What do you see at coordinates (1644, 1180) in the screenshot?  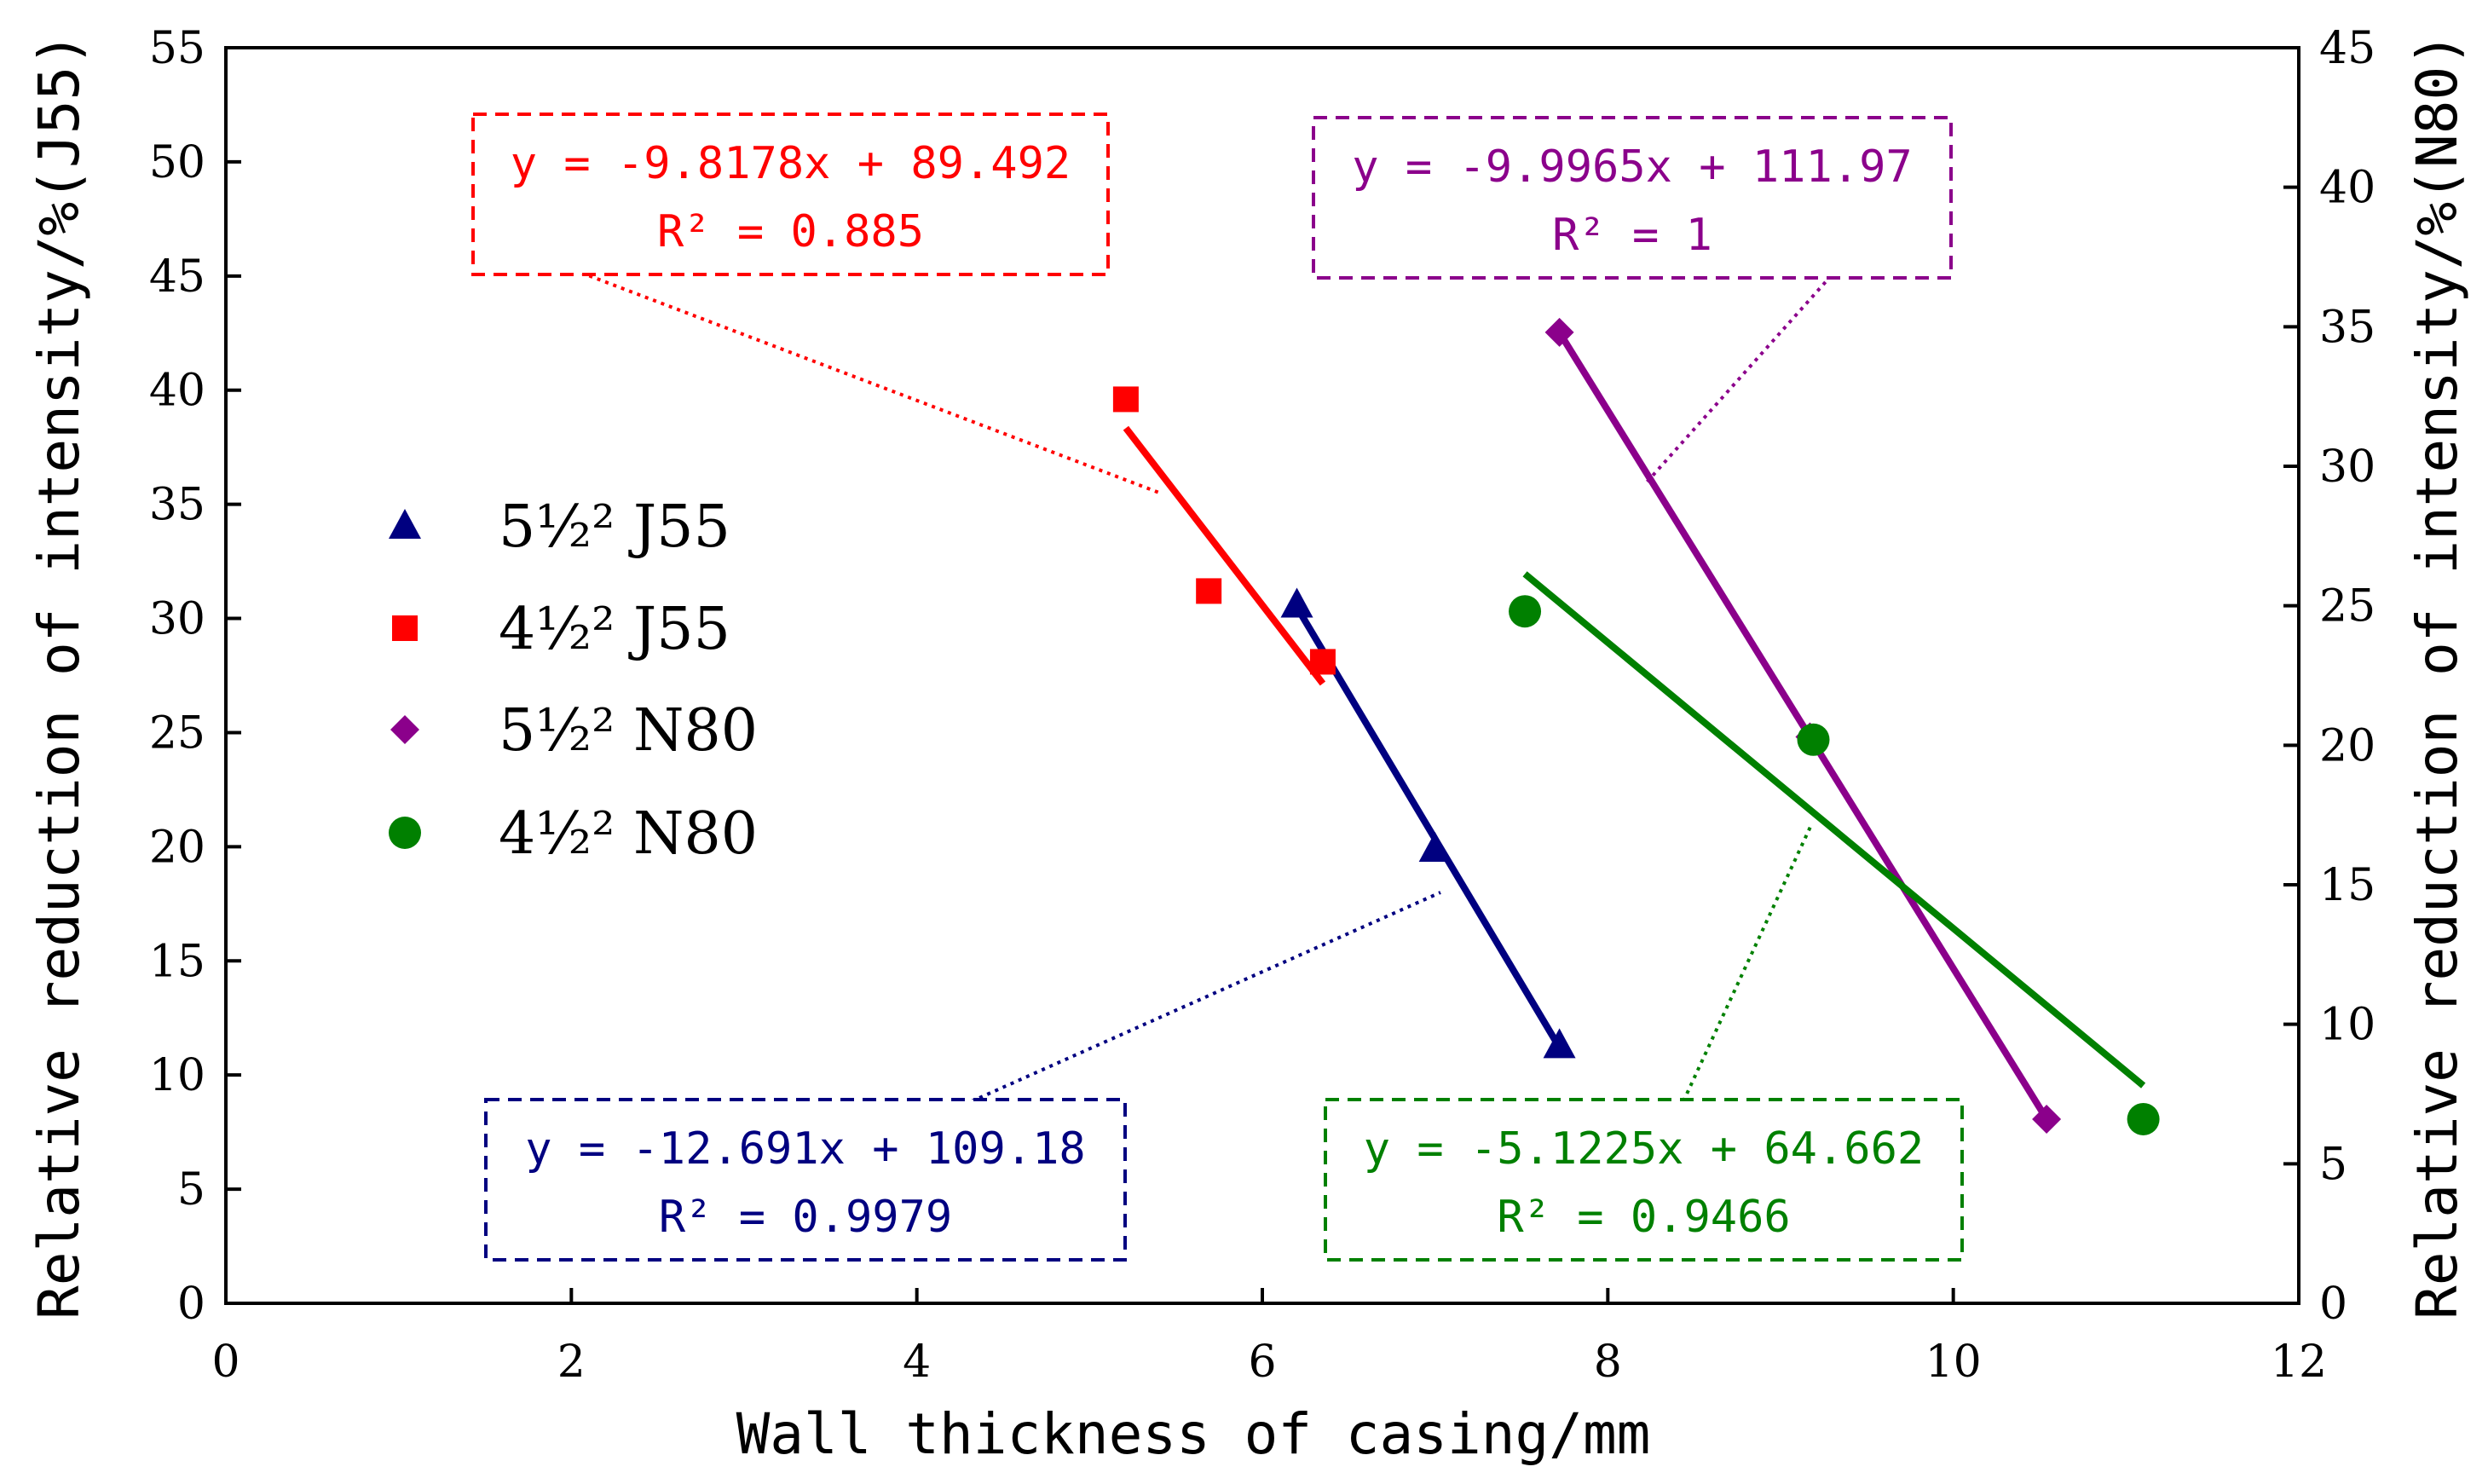 I see `equation-box-circle` at bounding box center [1644, 1180].